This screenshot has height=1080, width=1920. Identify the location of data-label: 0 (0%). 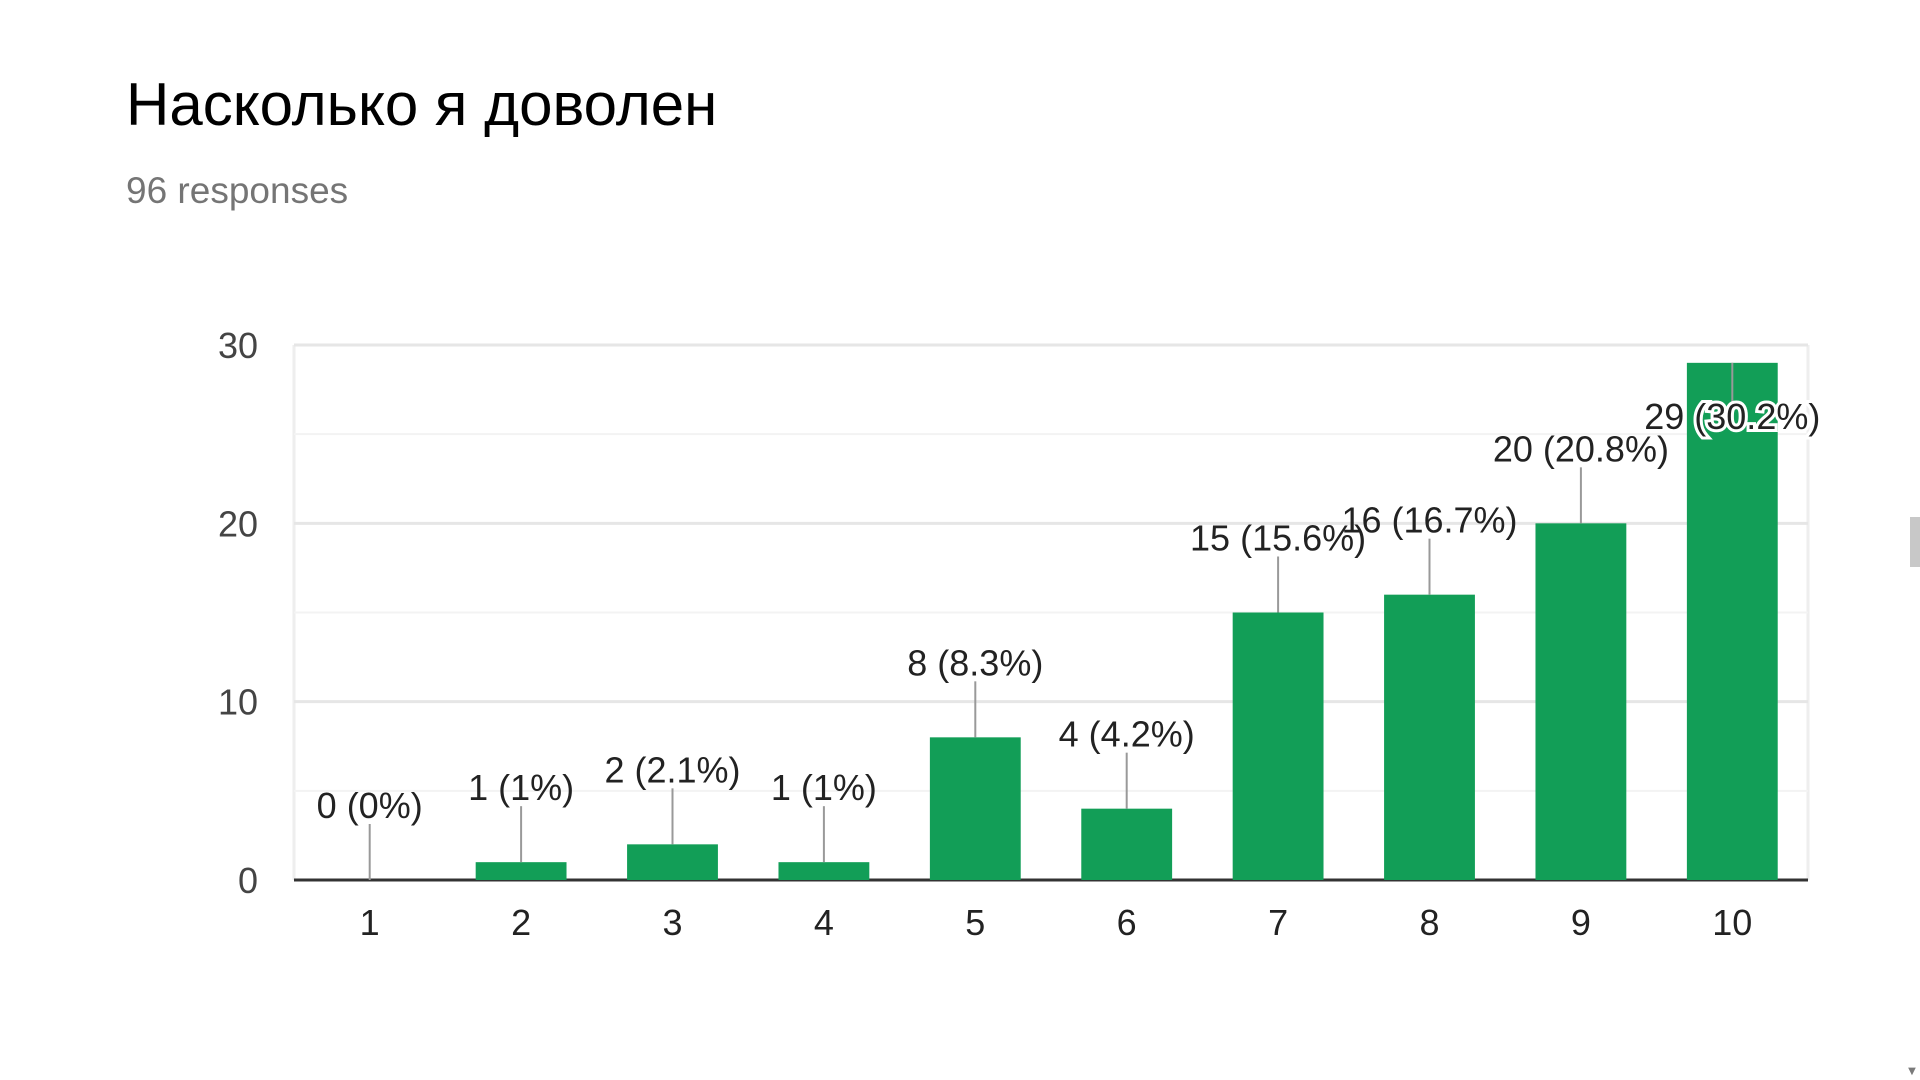
(370, 805).